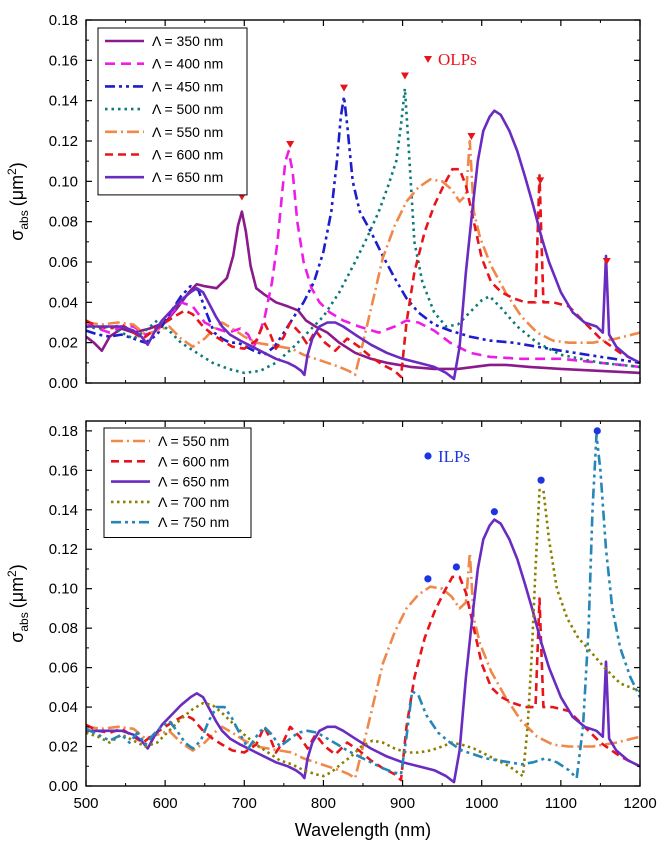 This screenshot has width=664, height=849. Describe the element at coordinates (165, 803) in the screenshot. I see `x-tick-label: 600` at that location.